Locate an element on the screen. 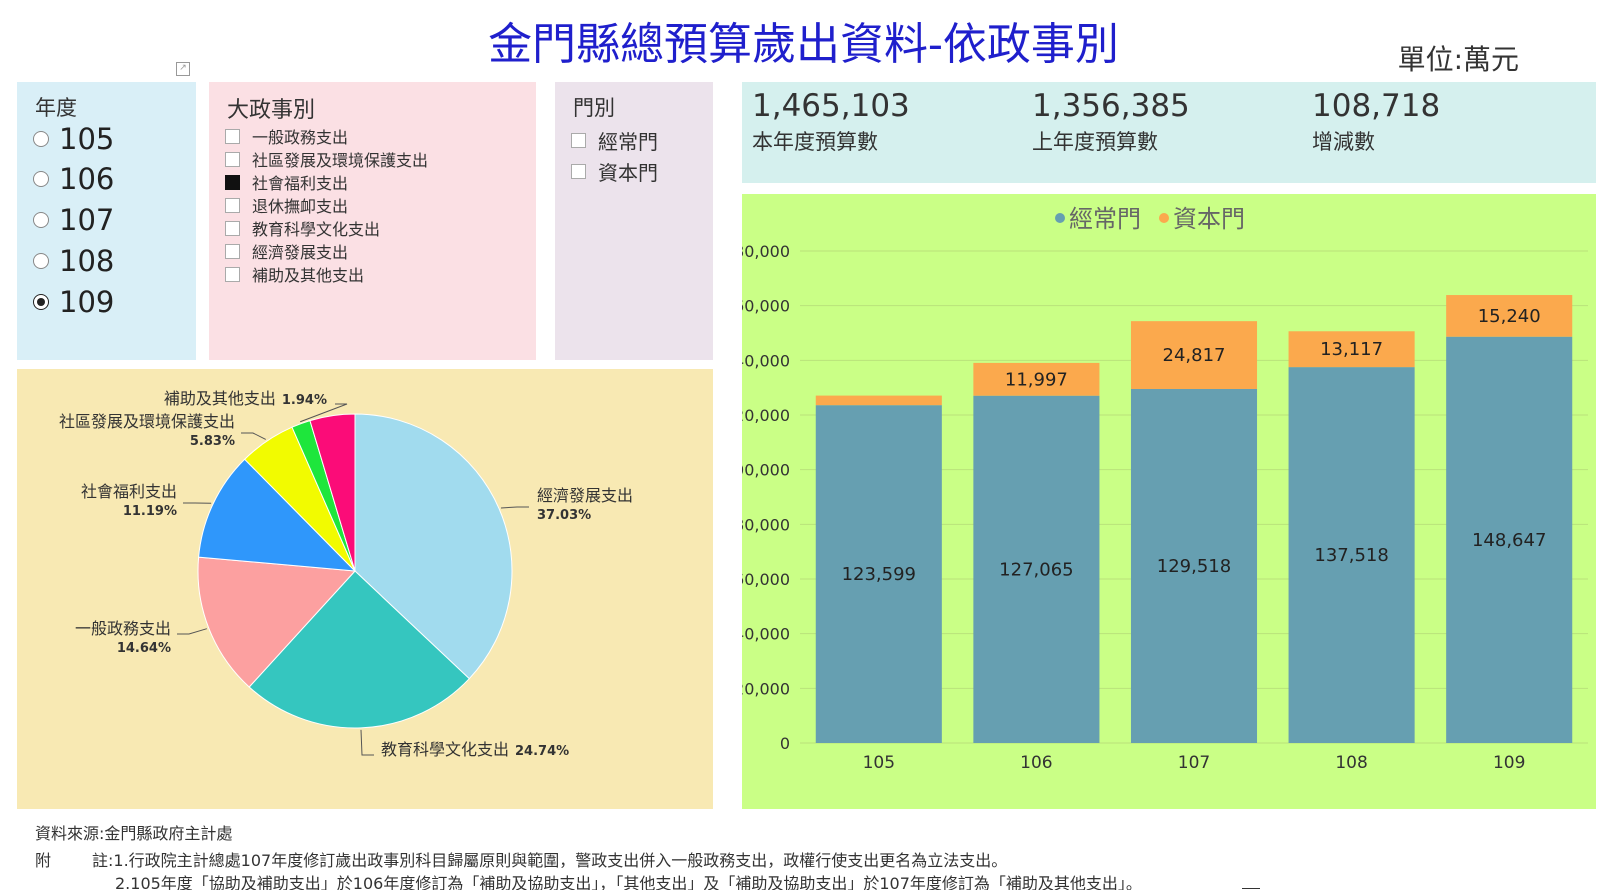  year-option-108: 108 is located at coordinates (73, 261).